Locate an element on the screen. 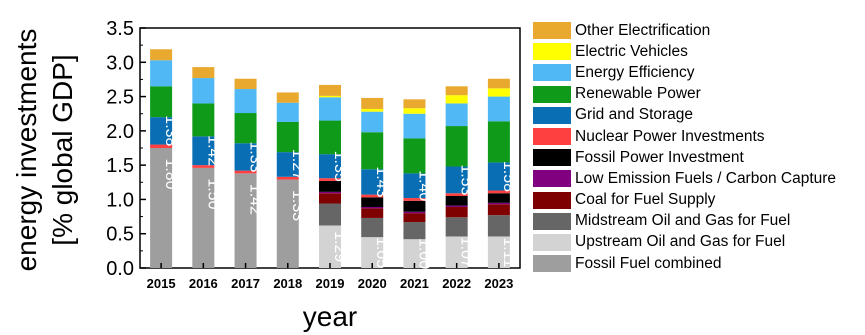 The image size is (865, 335). y-axis-title-line1: energy investments is located at coordinates (26, 150).